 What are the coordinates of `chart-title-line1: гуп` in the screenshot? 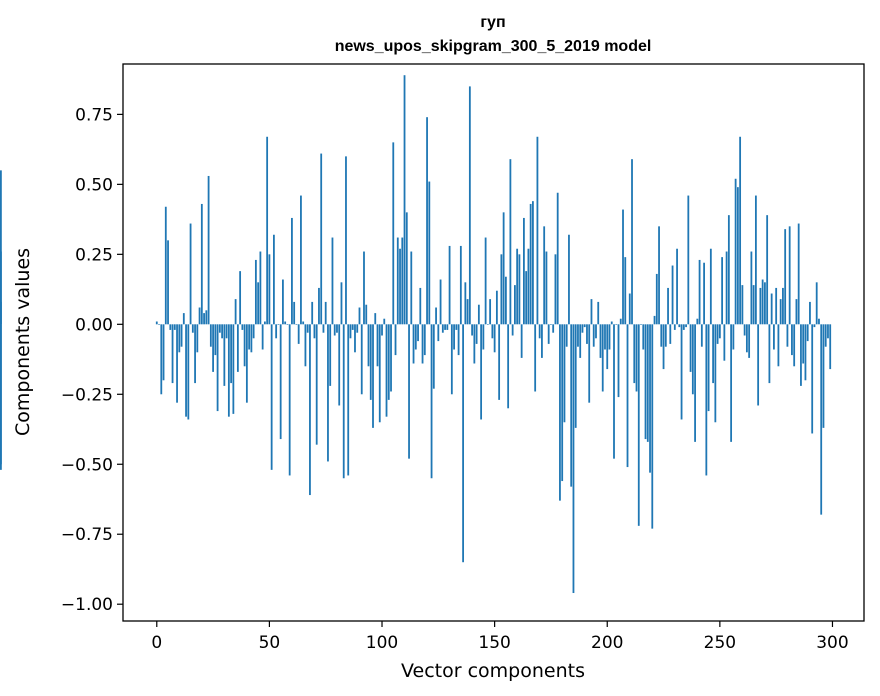 It's located at (492, 22).